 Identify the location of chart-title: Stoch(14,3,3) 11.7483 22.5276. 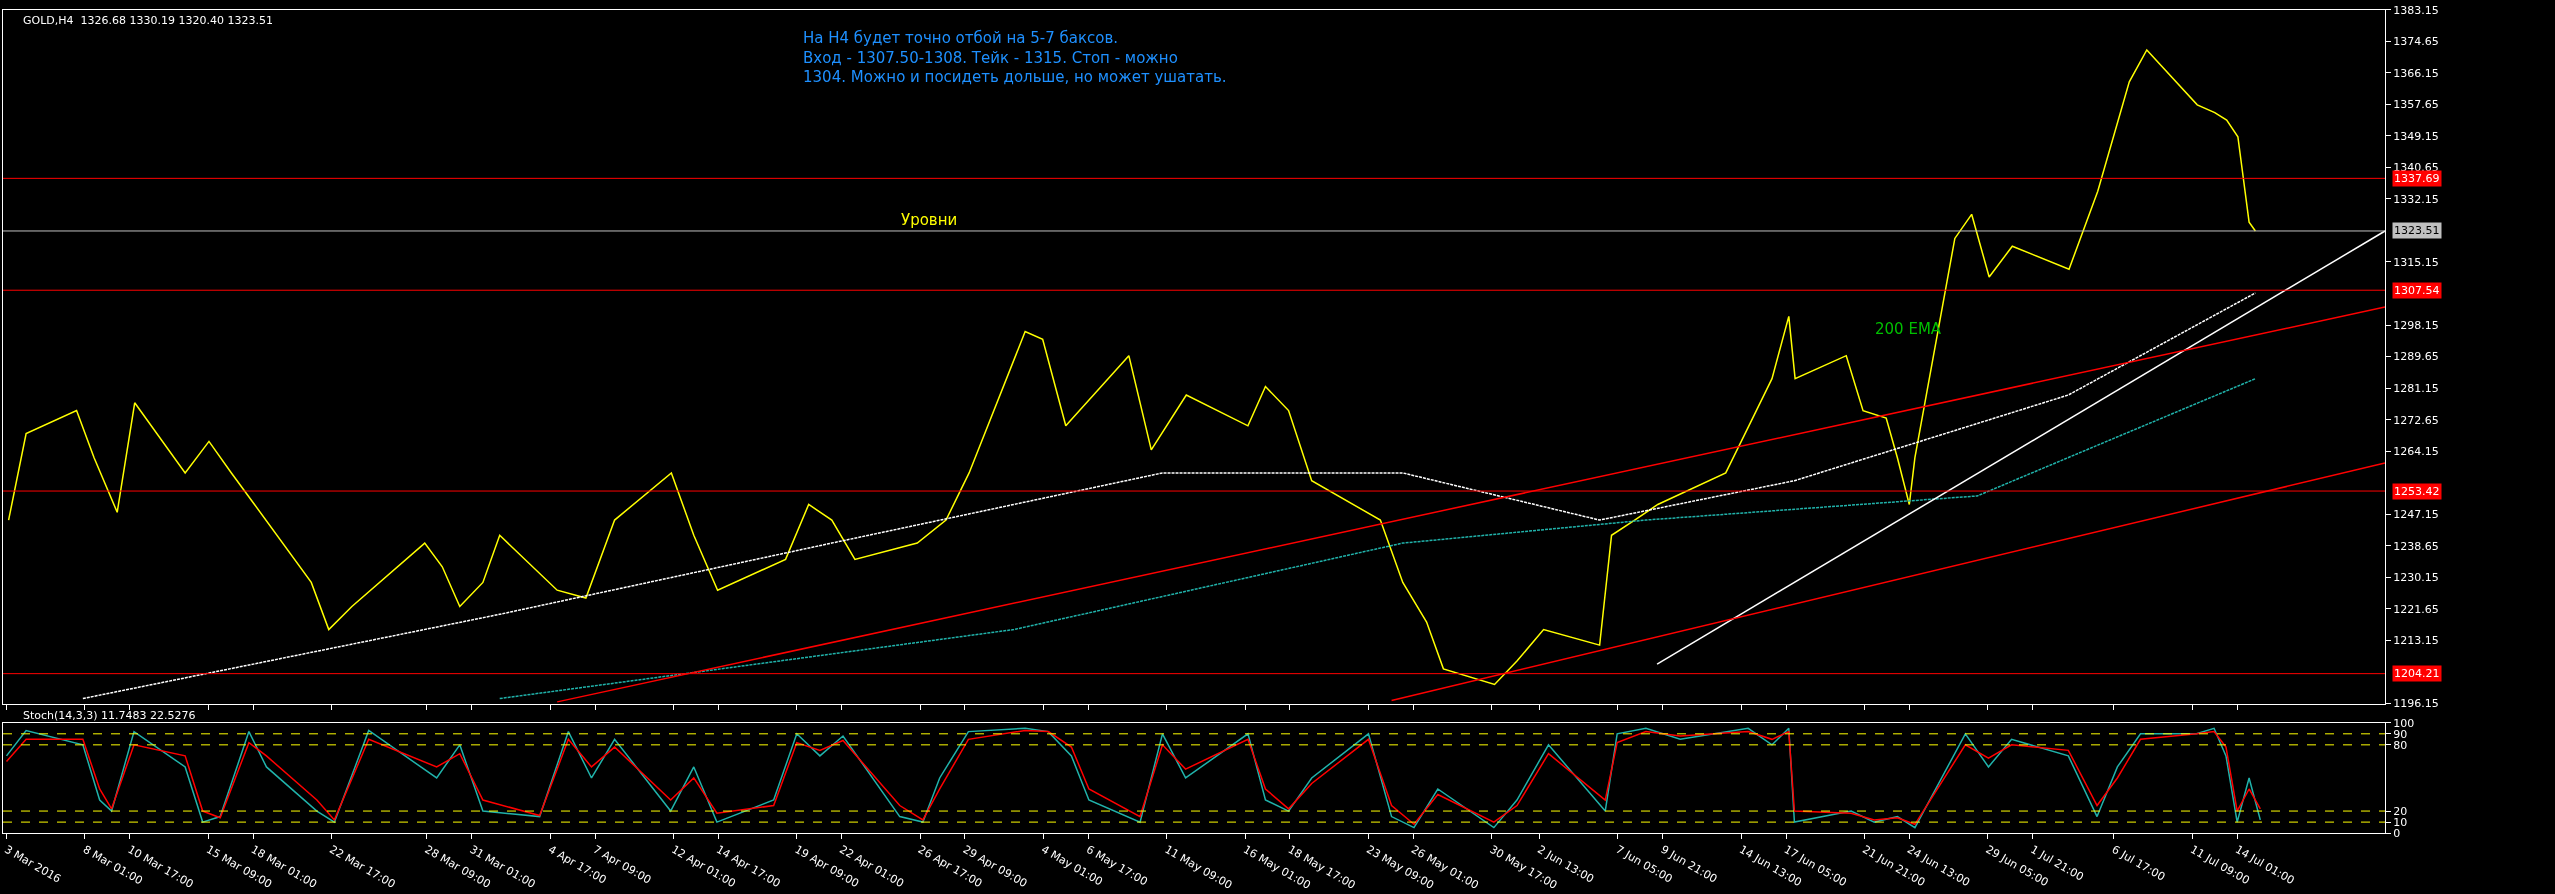
(109, 715).